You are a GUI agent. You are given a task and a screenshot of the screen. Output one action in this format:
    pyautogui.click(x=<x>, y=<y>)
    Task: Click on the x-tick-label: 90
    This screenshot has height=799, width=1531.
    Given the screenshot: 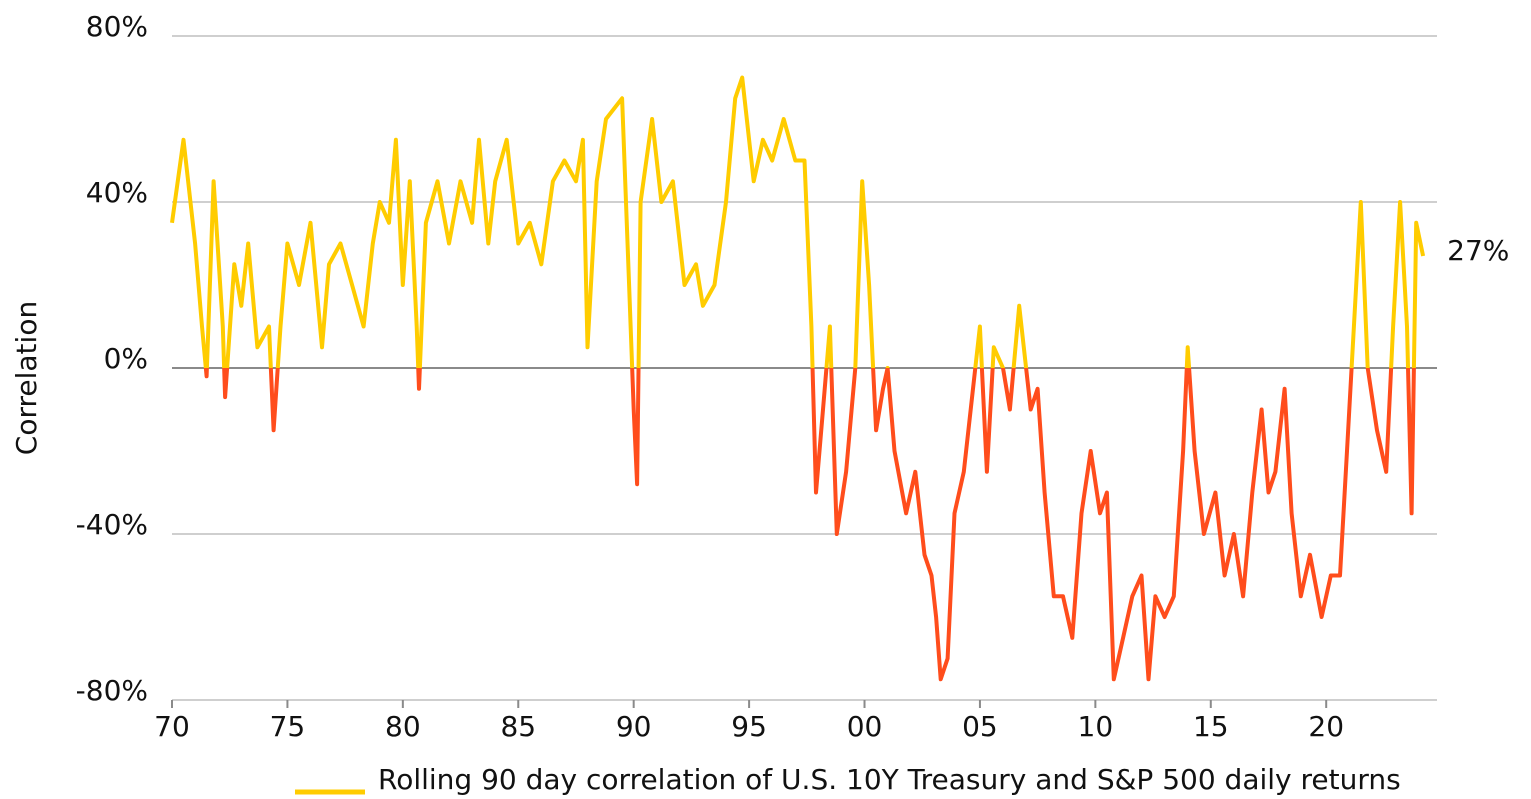 What is the action you would take?
    pyautogui.click(x=634, y=726)
    